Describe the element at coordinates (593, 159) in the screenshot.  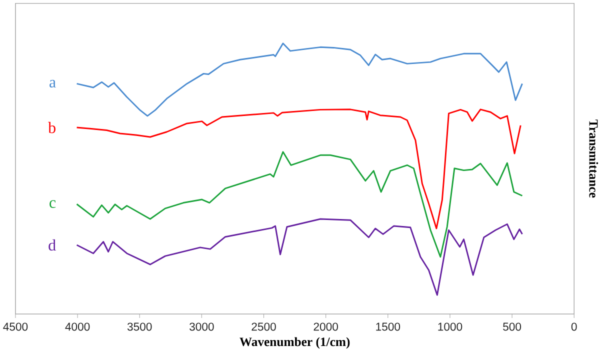
I see `y-axis-title: Transmittance` at that location.